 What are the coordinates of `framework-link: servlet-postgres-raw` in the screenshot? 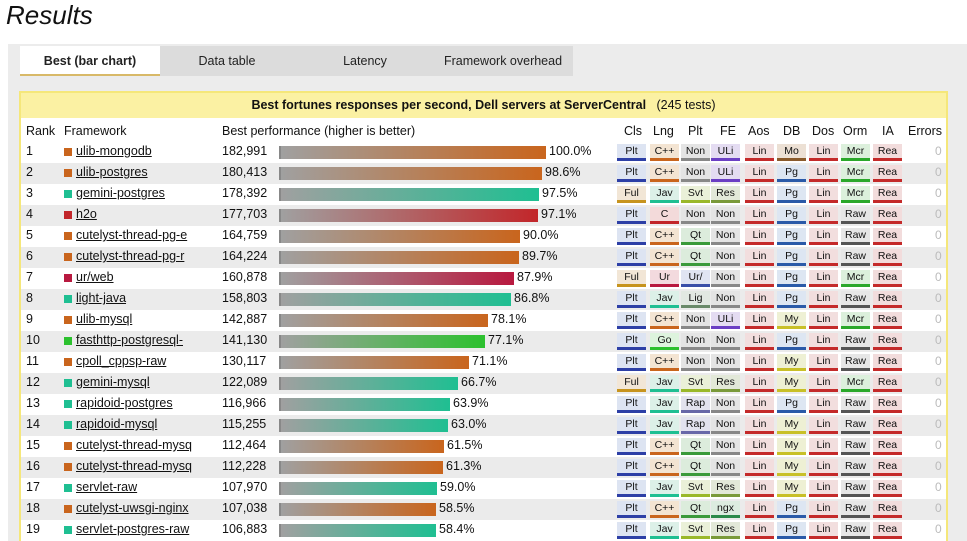 It's located at (133, 529).